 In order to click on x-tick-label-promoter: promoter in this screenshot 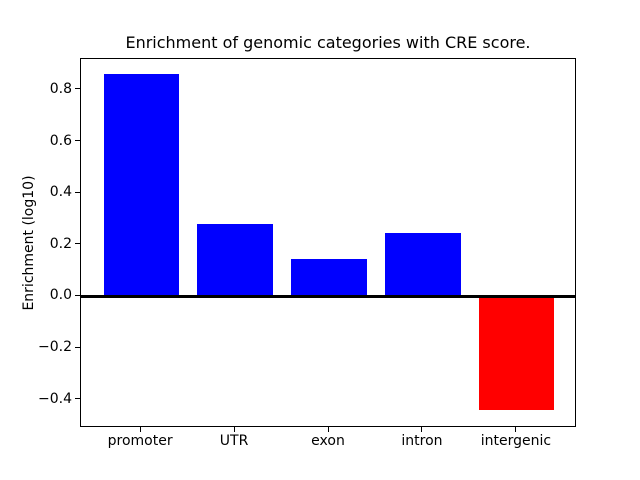, I will do `click(140, 441)`.